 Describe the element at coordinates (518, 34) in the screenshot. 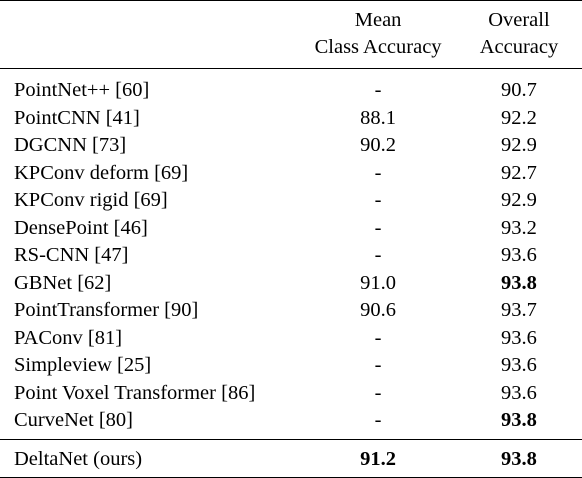

I see `header-overall-accuracy: Overall Accuracy` at that location.